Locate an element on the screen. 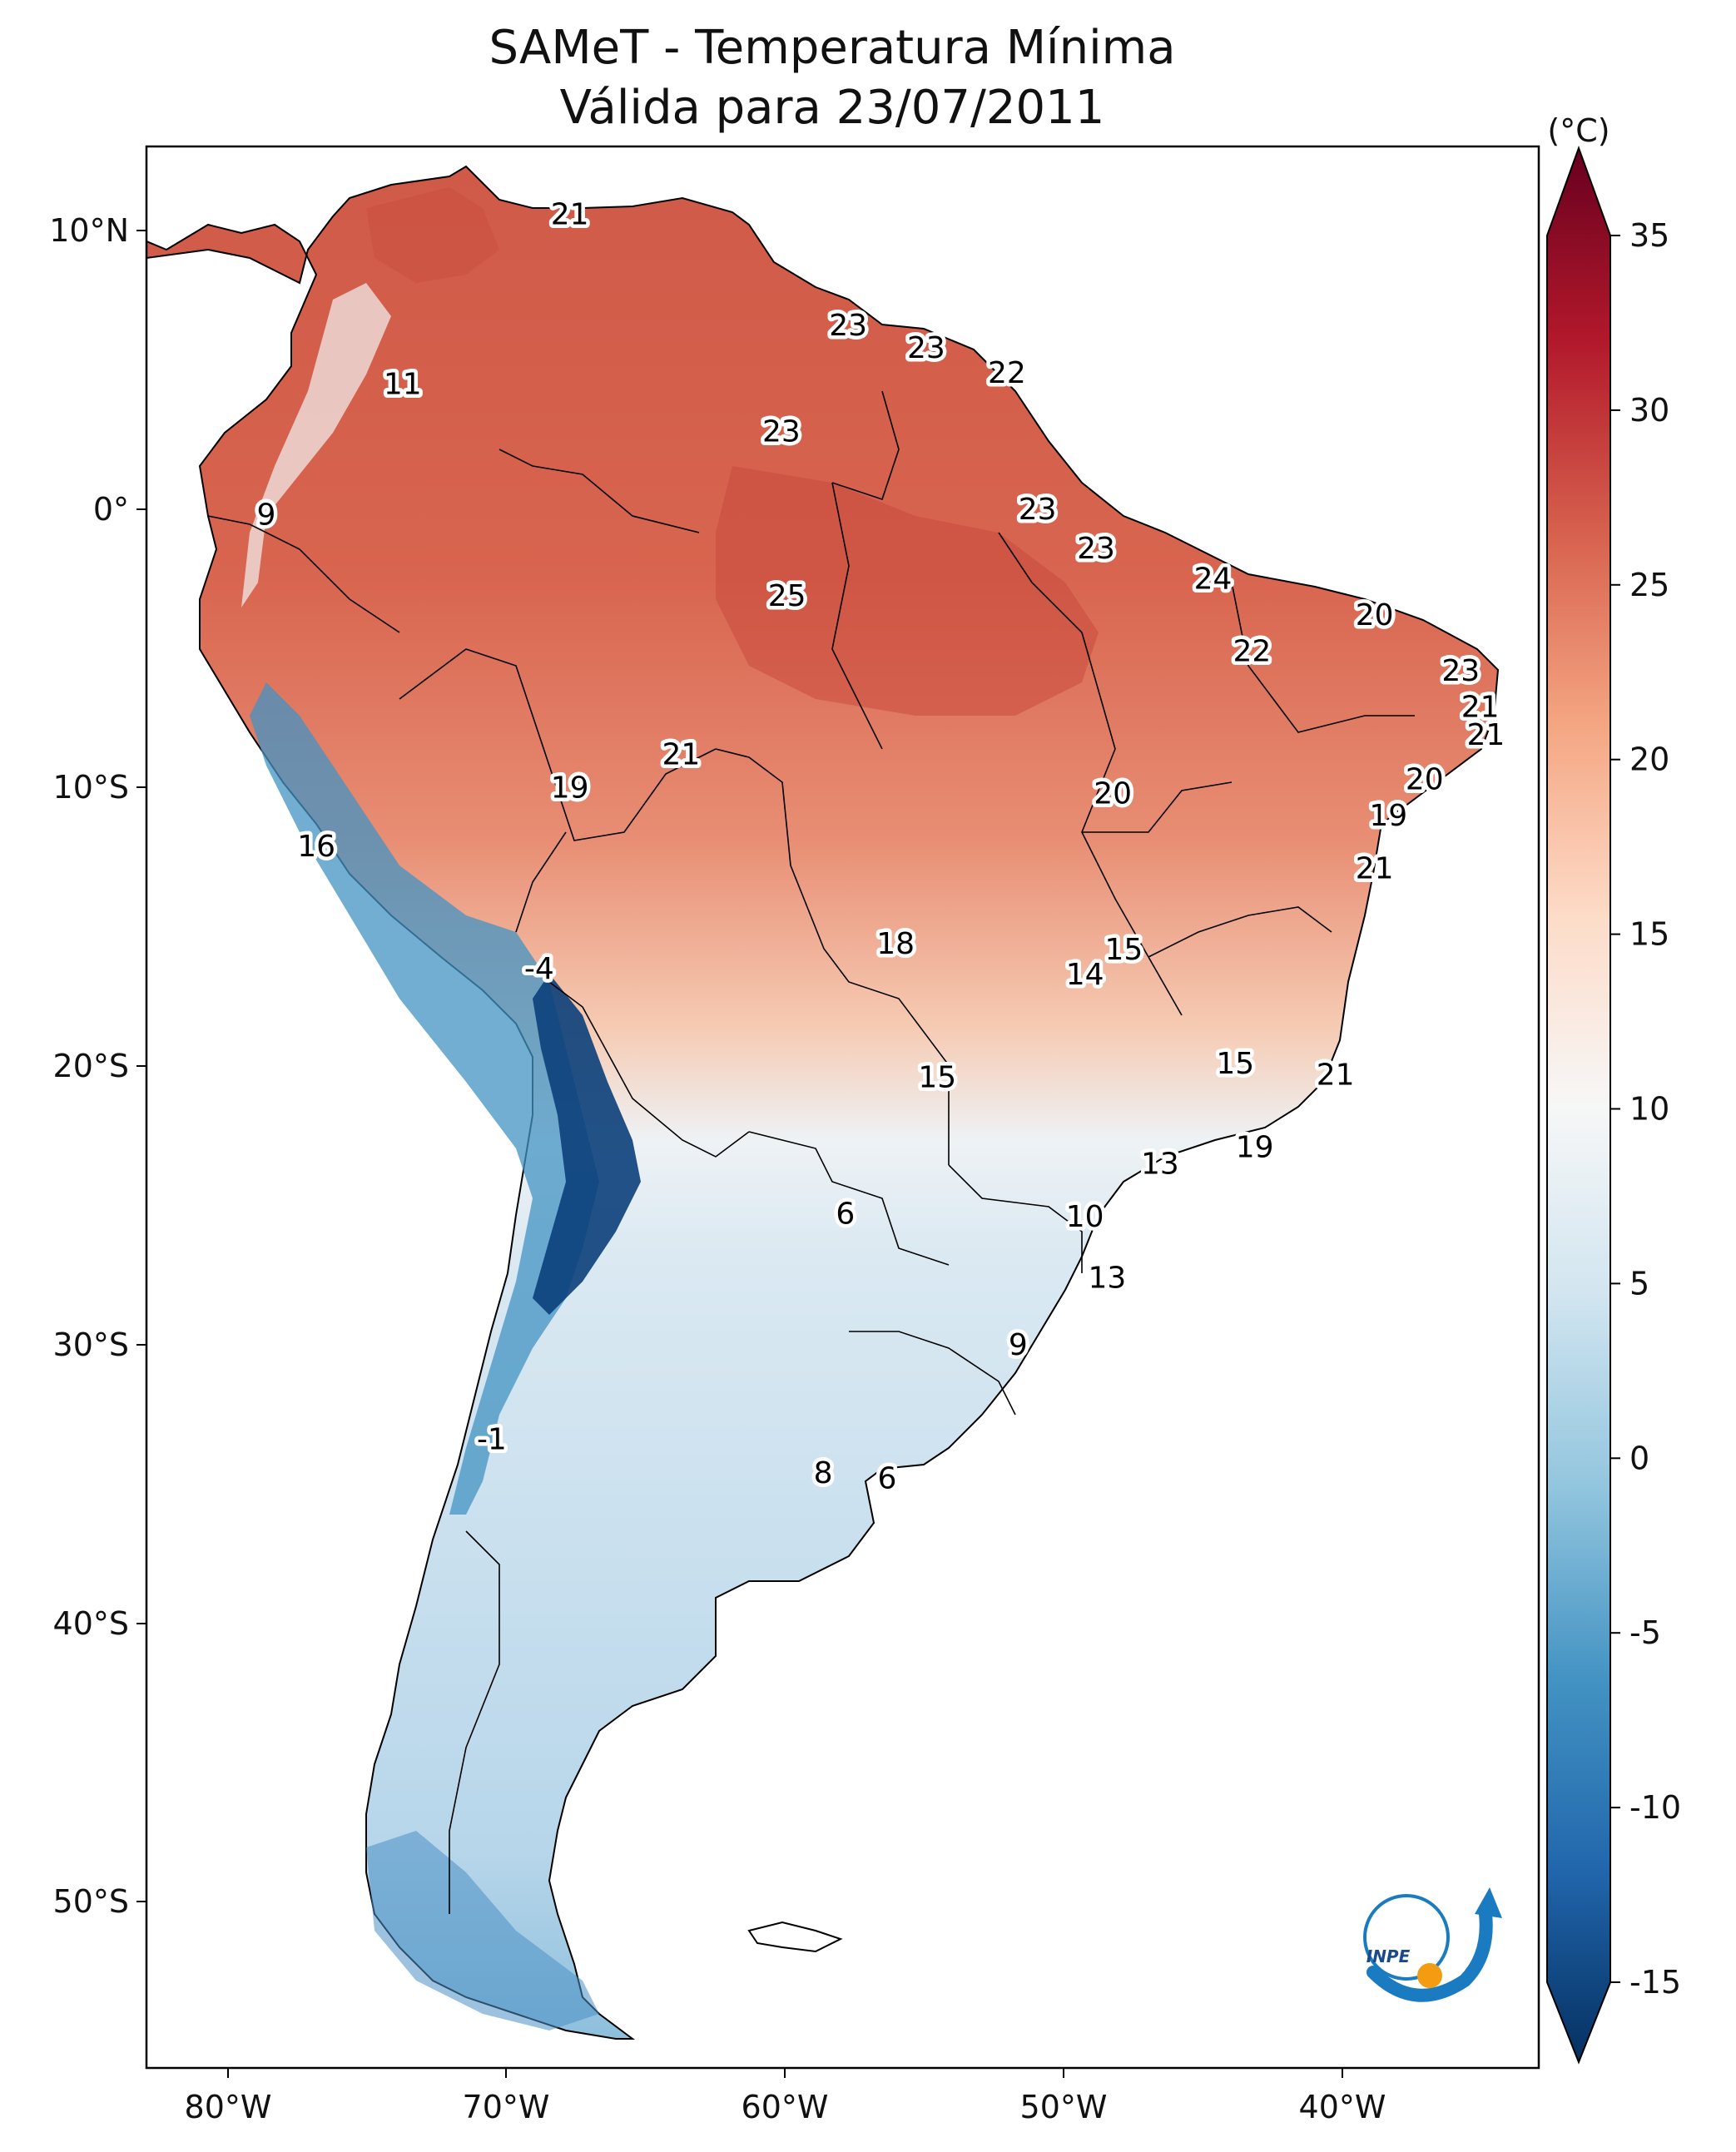 This screenshot has width=1736, height=2152. islands-south-atlantic is located at coordinates (795, 1937).